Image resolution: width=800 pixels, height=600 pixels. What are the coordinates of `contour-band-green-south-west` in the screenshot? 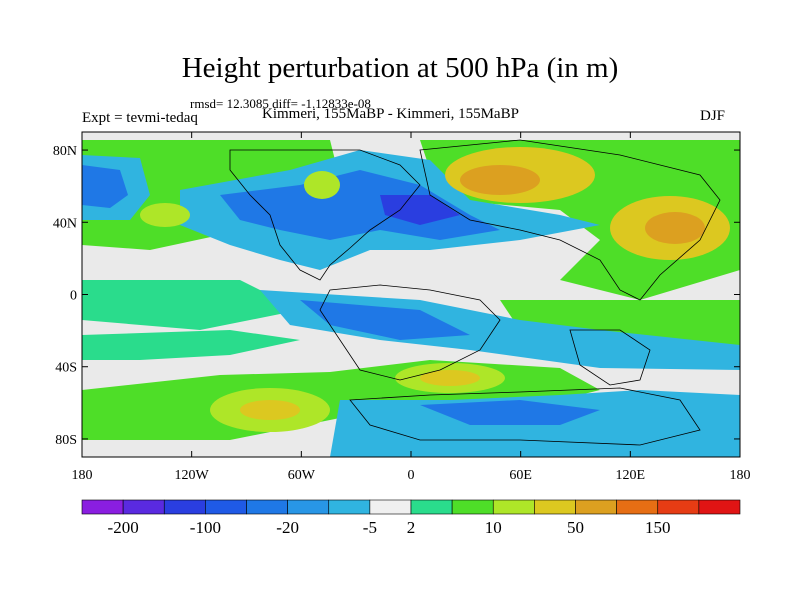 It's located at (191, 345).